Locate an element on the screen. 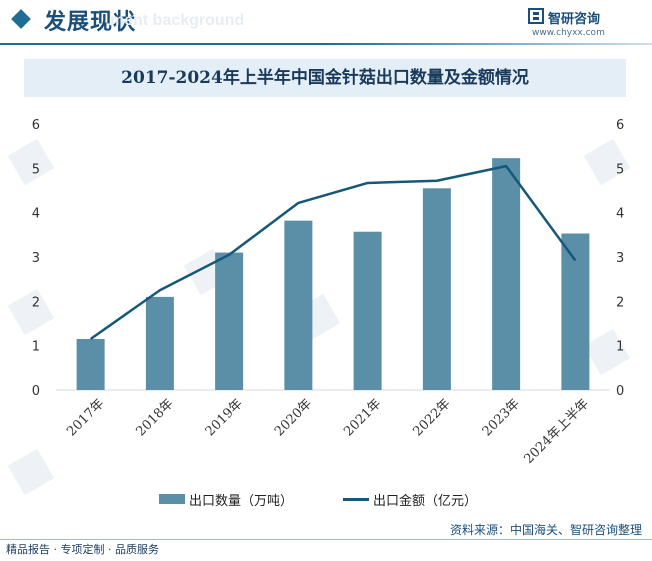  y-left-tick-label: 0 is located at coordinates (36, 391).